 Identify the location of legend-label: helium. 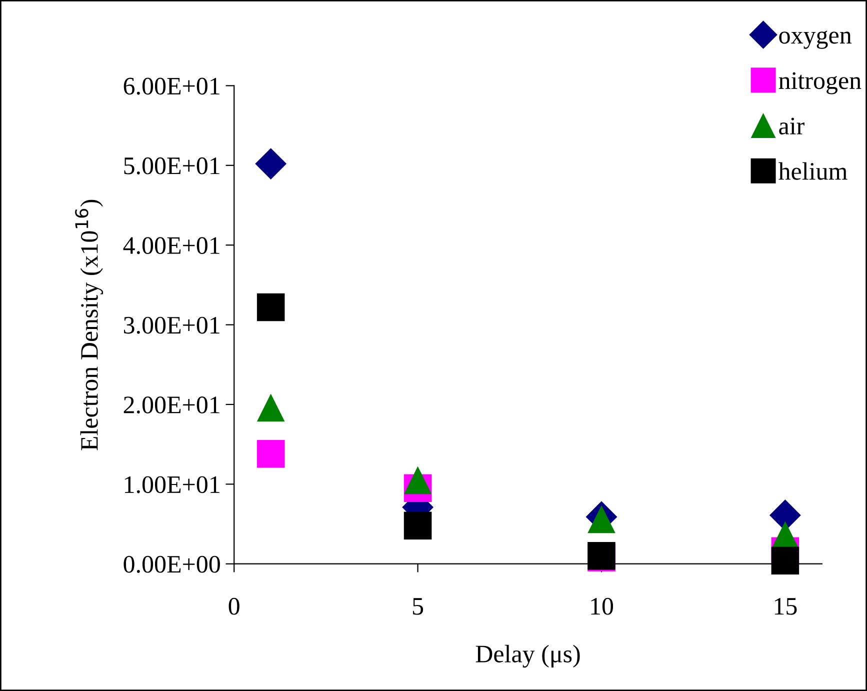
(813, 171).